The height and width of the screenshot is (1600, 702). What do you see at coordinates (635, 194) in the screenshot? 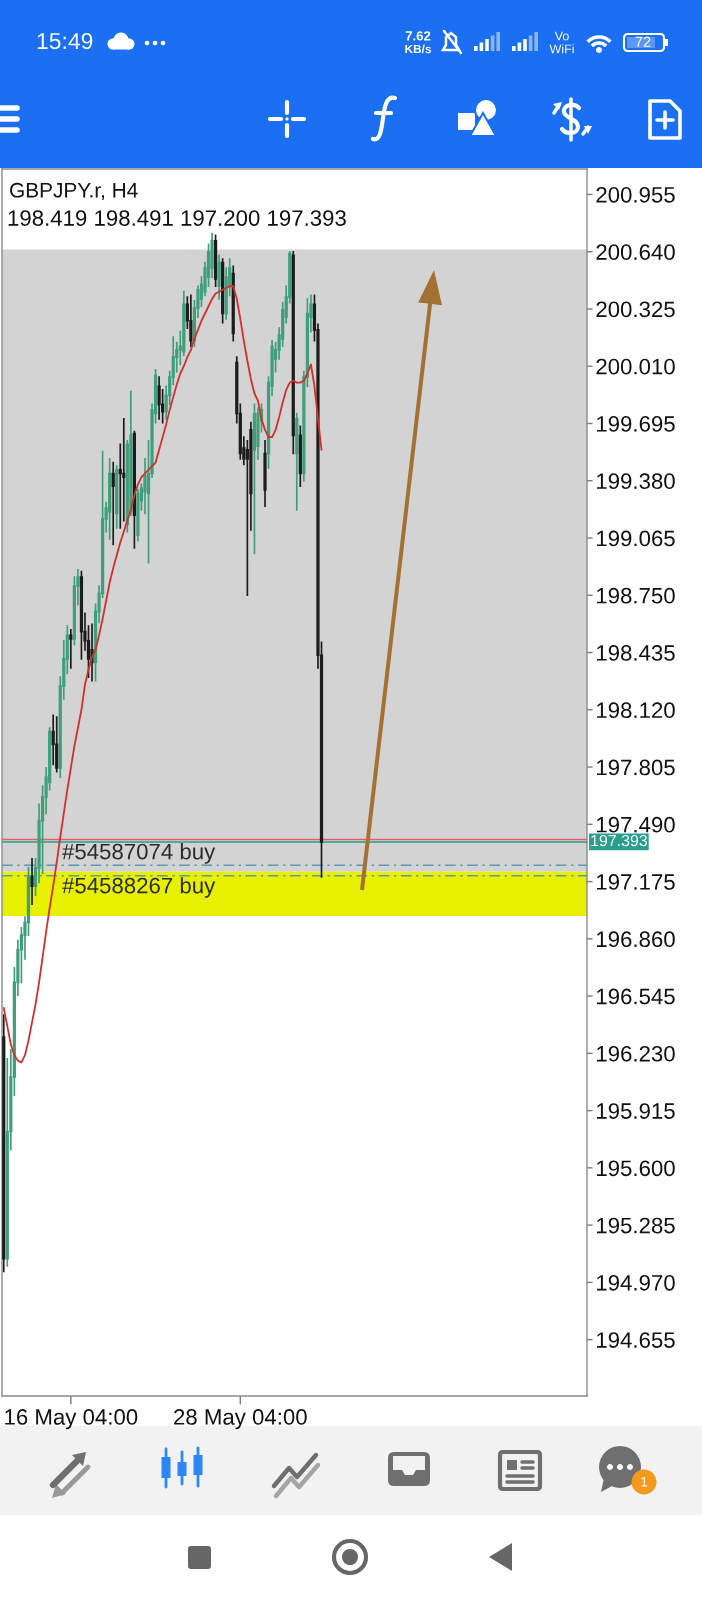
I see `y-tick-label: 200.955` at bounding box center [635, 194].